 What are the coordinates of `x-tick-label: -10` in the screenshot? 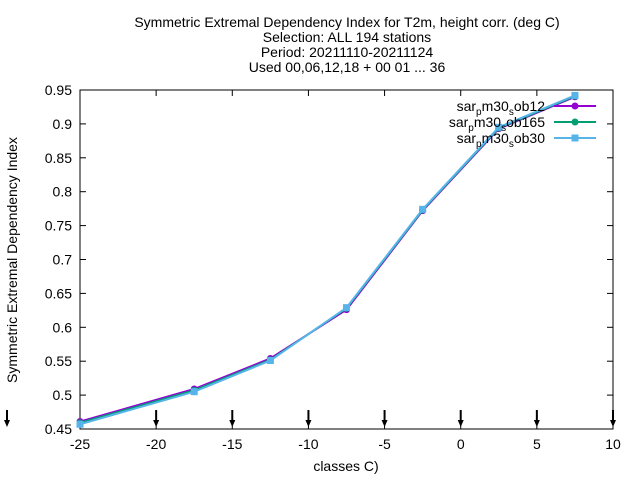 It's located at (308, 444).